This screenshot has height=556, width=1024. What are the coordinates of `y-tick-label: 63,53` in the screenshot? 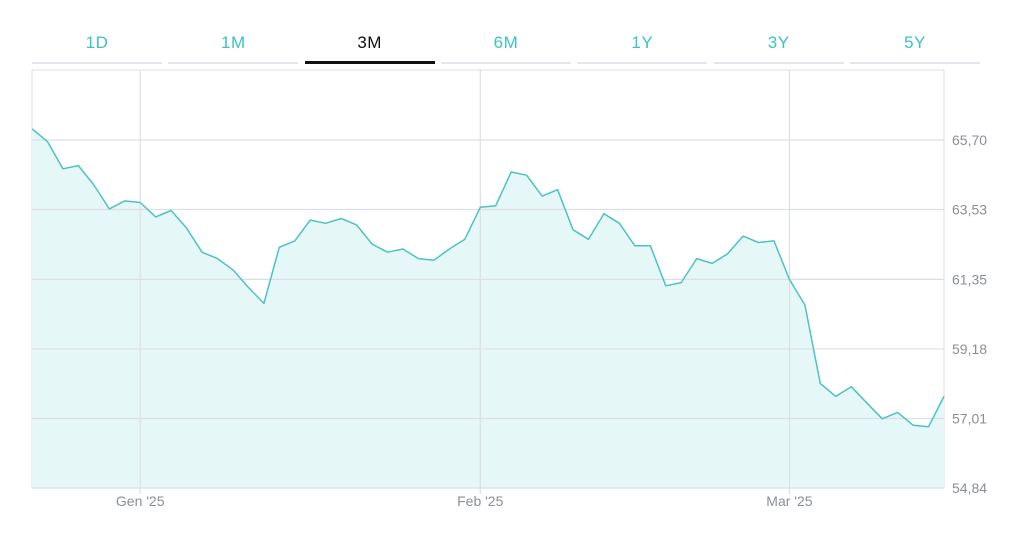 It's located at (969, 210).